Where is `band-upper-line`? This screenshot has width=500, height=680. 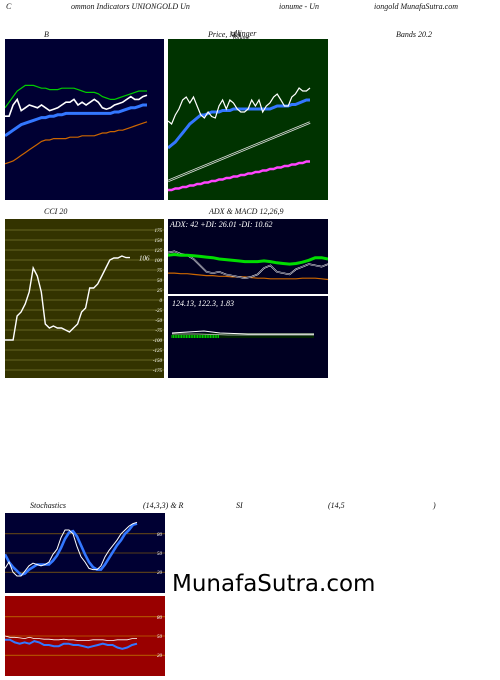
band-upper-line is located at coordinates (76, 96).